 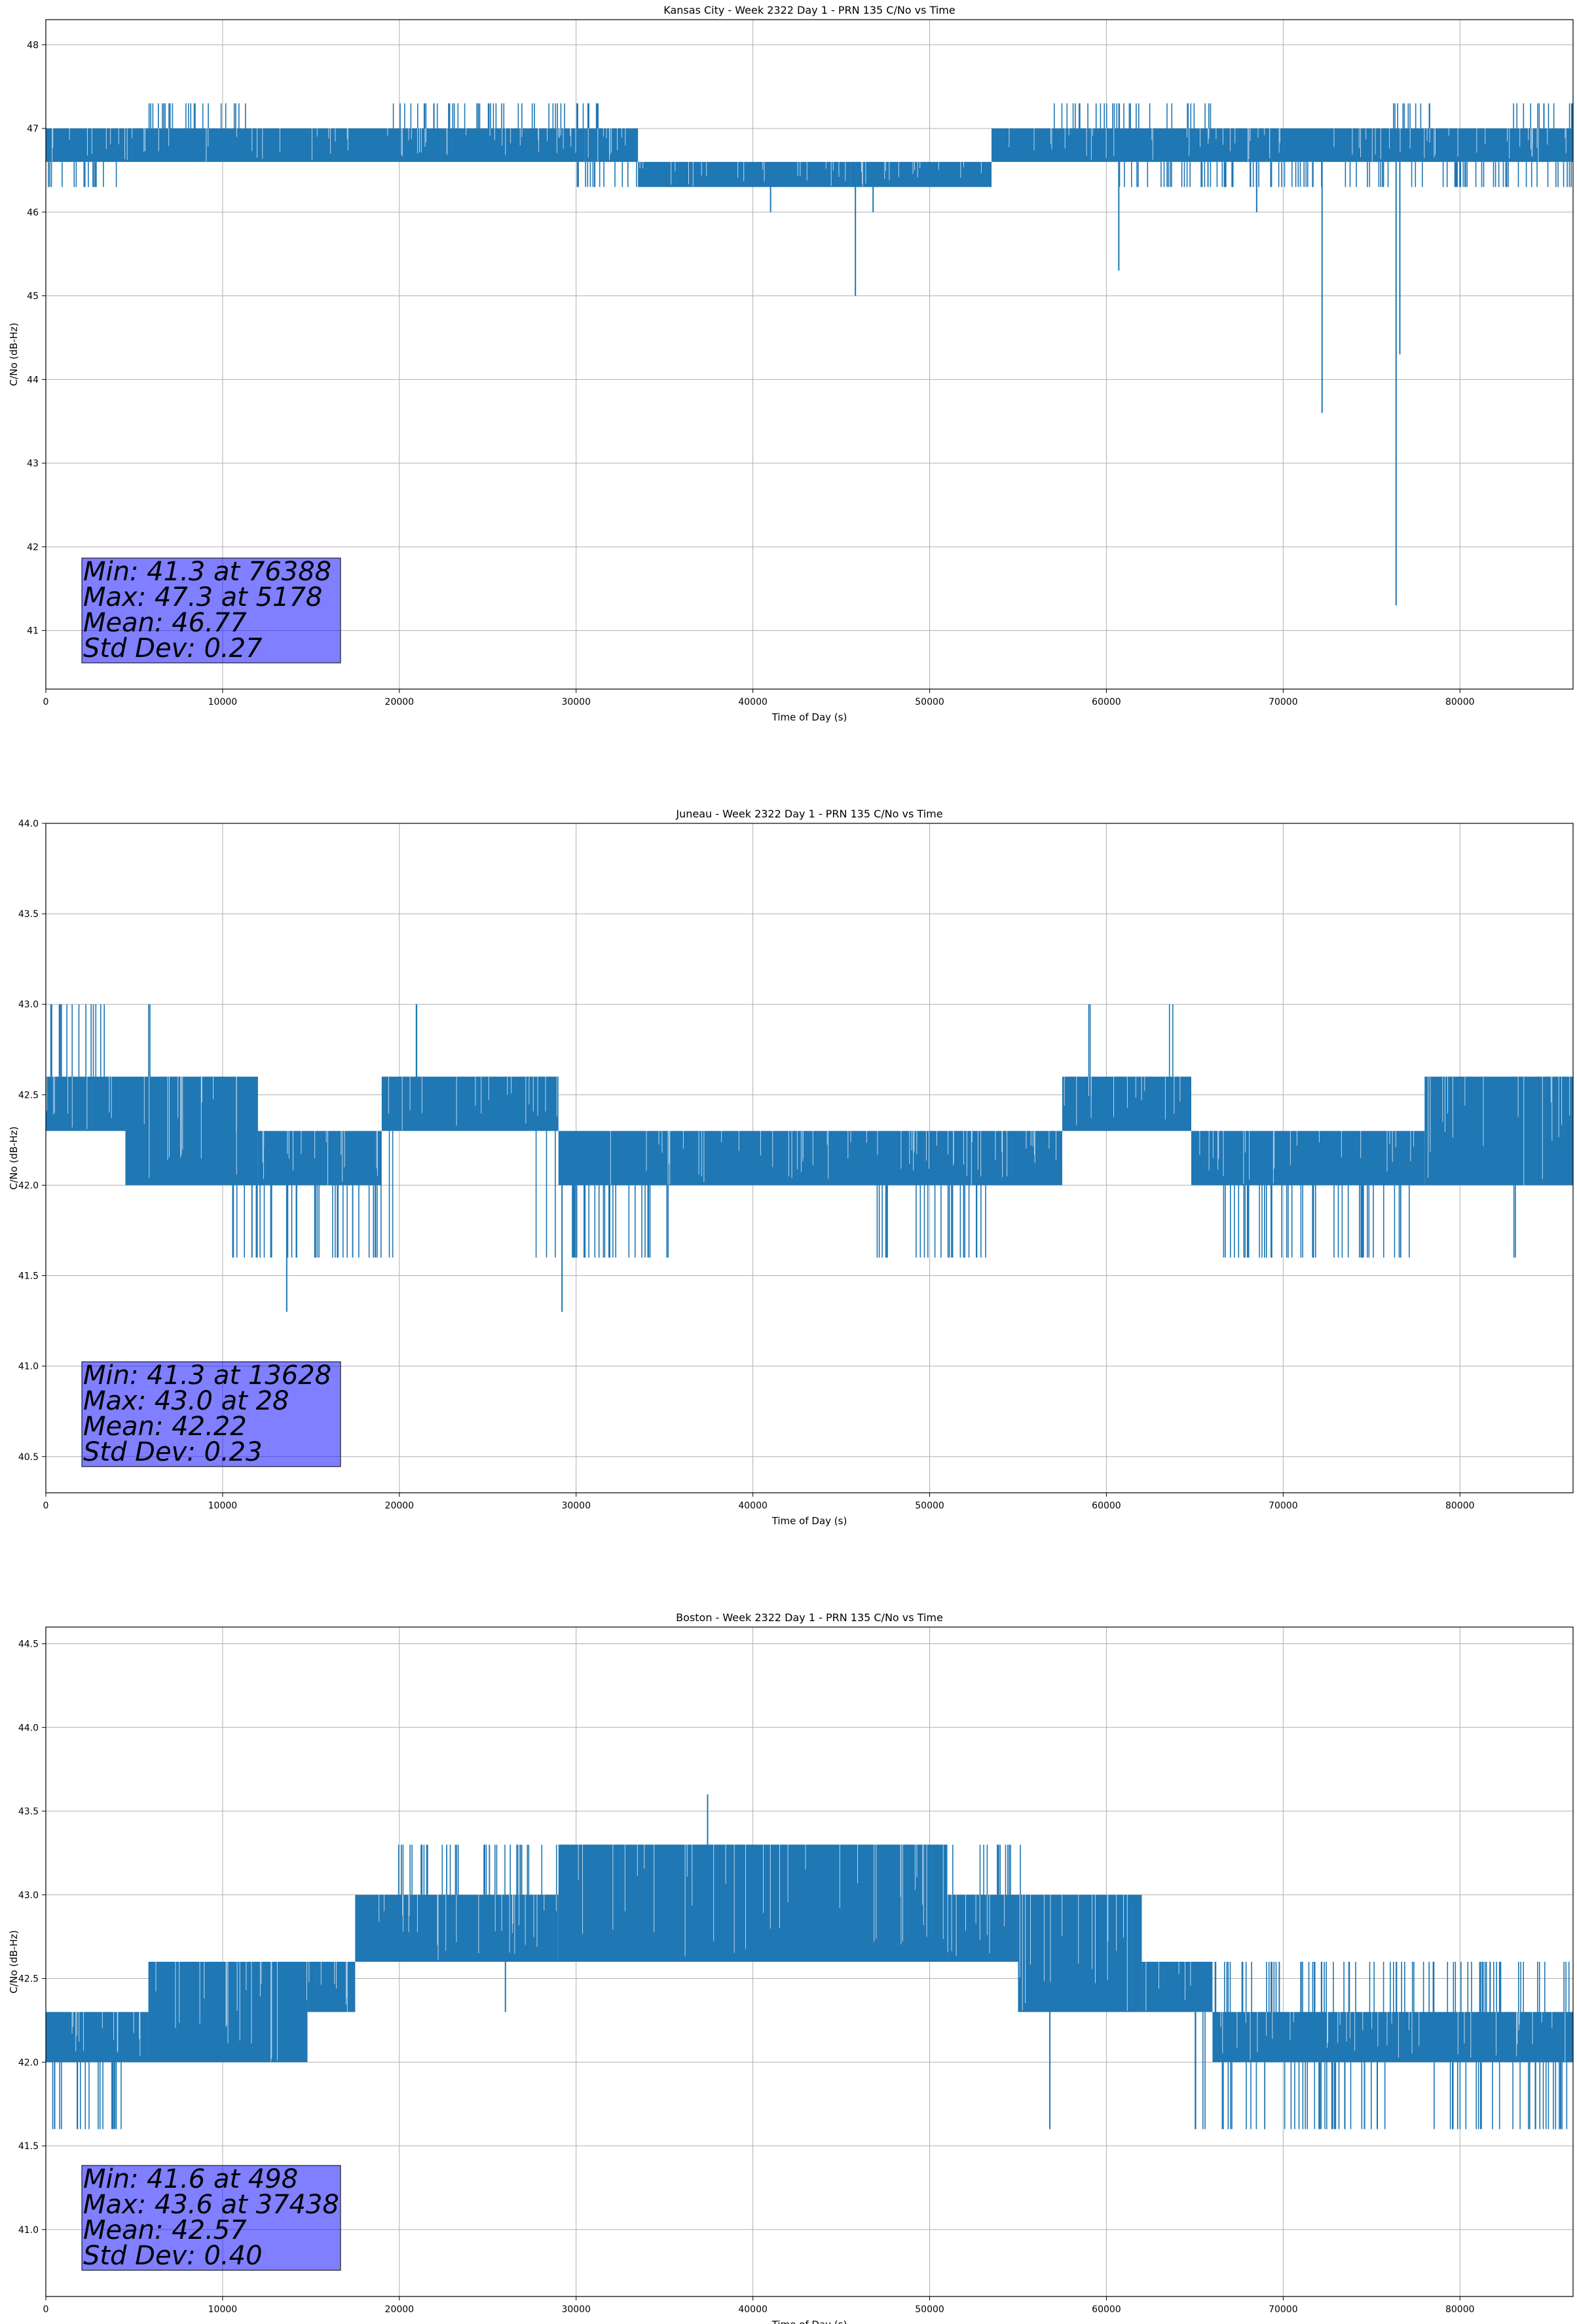 What do you see at coordinates (46, 1506) in the screenshot?
I see `x-tick-label: 0` at bounding box center [46, 1506].